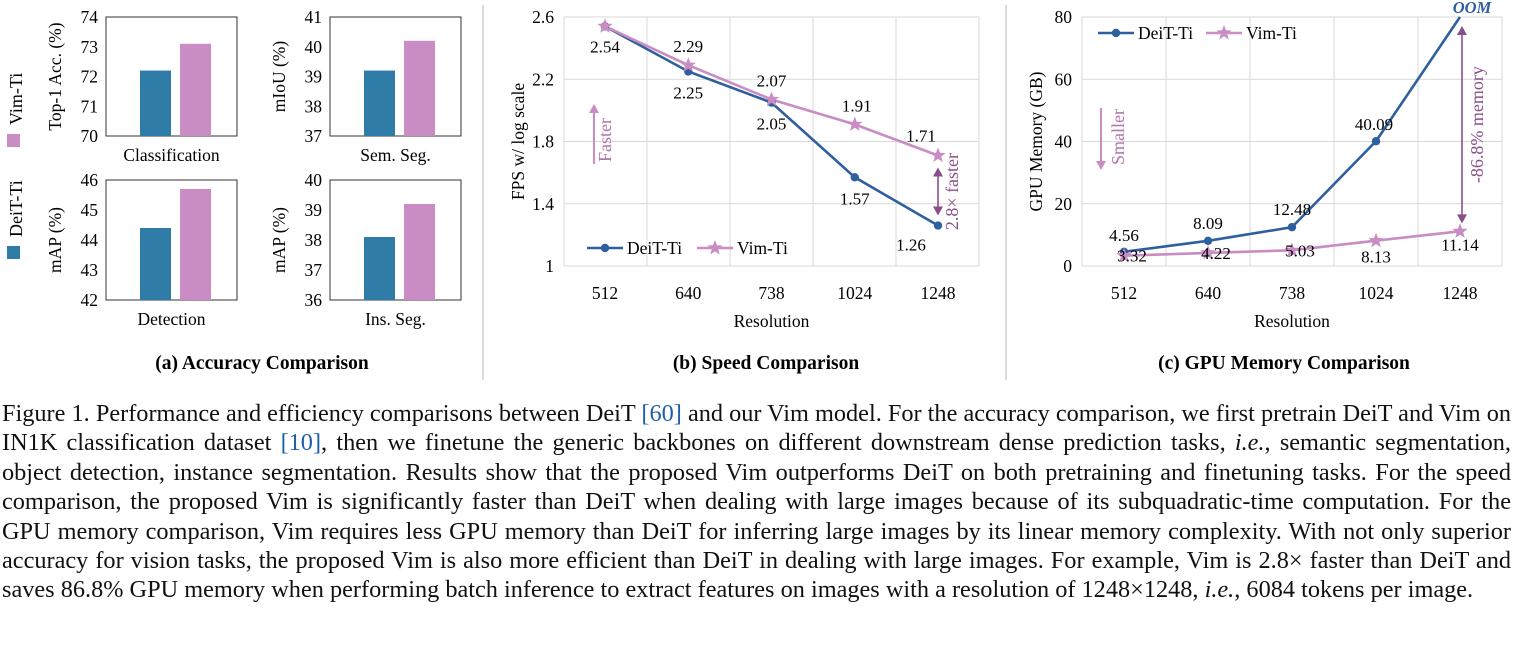  What do you see at coordinates (279, 240) in the screenshot?
I see `y-axis-label: mAP (%)` at bounding box center [279, 240].